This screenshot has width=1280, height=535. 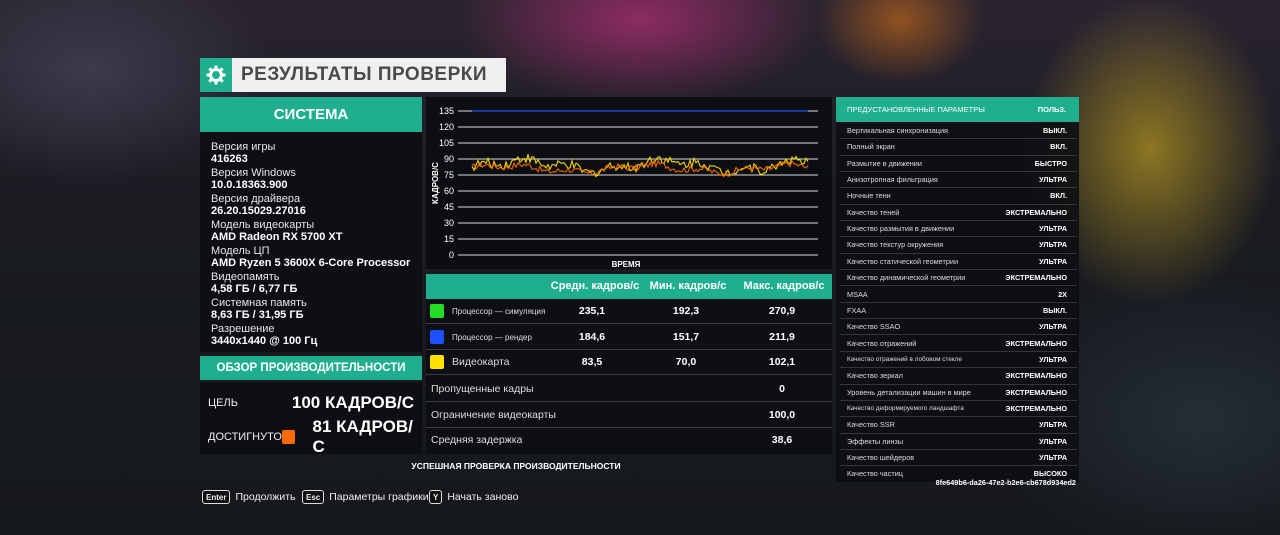 I want to click on success-message: УСПЕШНАЯ ПРОВЕРКА ПРОИЗВОДИТЕЛЬНОСТИ, so click(x=516, y=466).